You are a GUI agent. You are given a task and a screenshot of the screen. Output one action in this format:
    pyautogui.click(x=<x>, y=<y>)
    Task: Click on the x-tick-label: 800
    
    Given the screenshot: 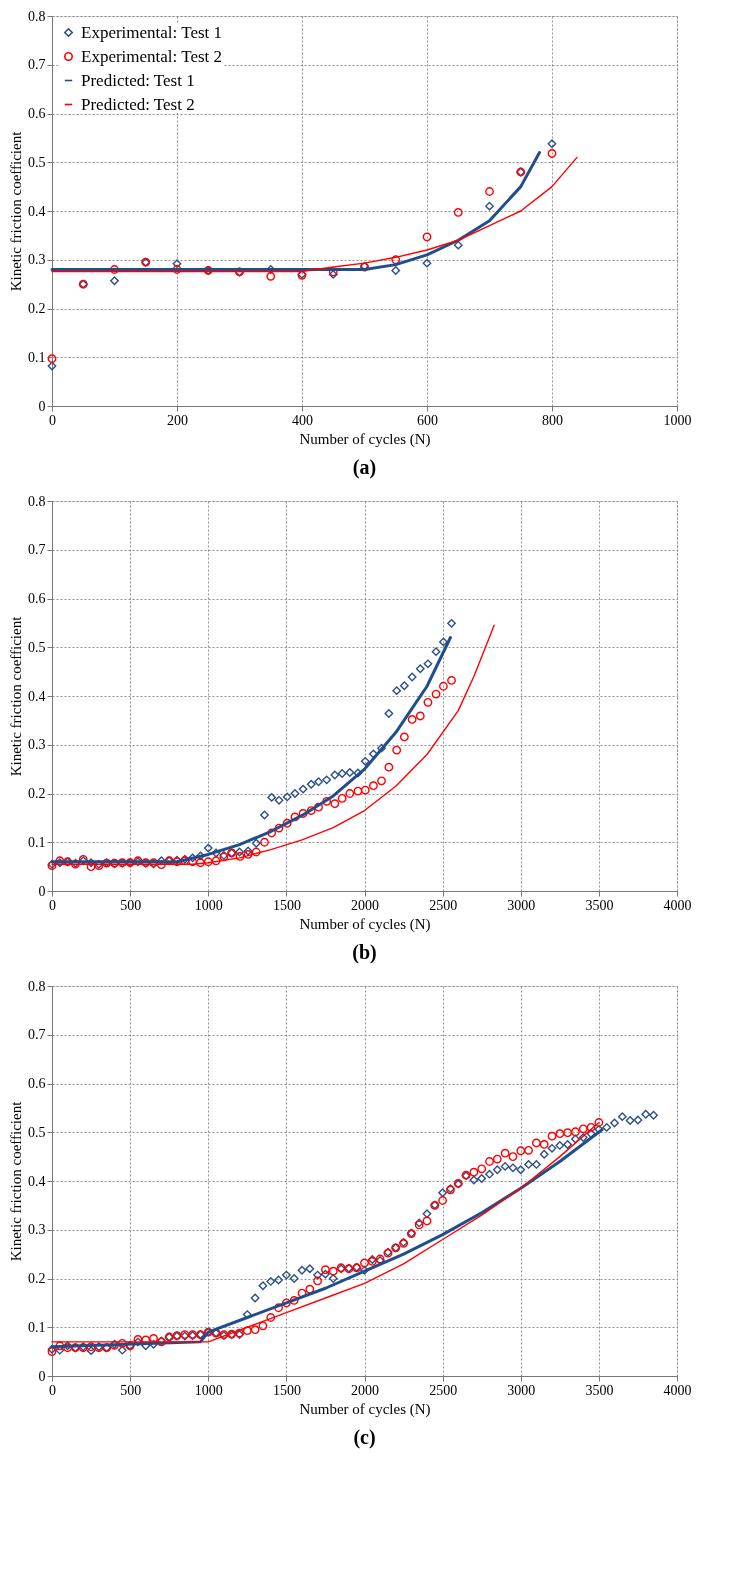 What is the action you would take?
    pyautogui.click(x=552, y=420)
    